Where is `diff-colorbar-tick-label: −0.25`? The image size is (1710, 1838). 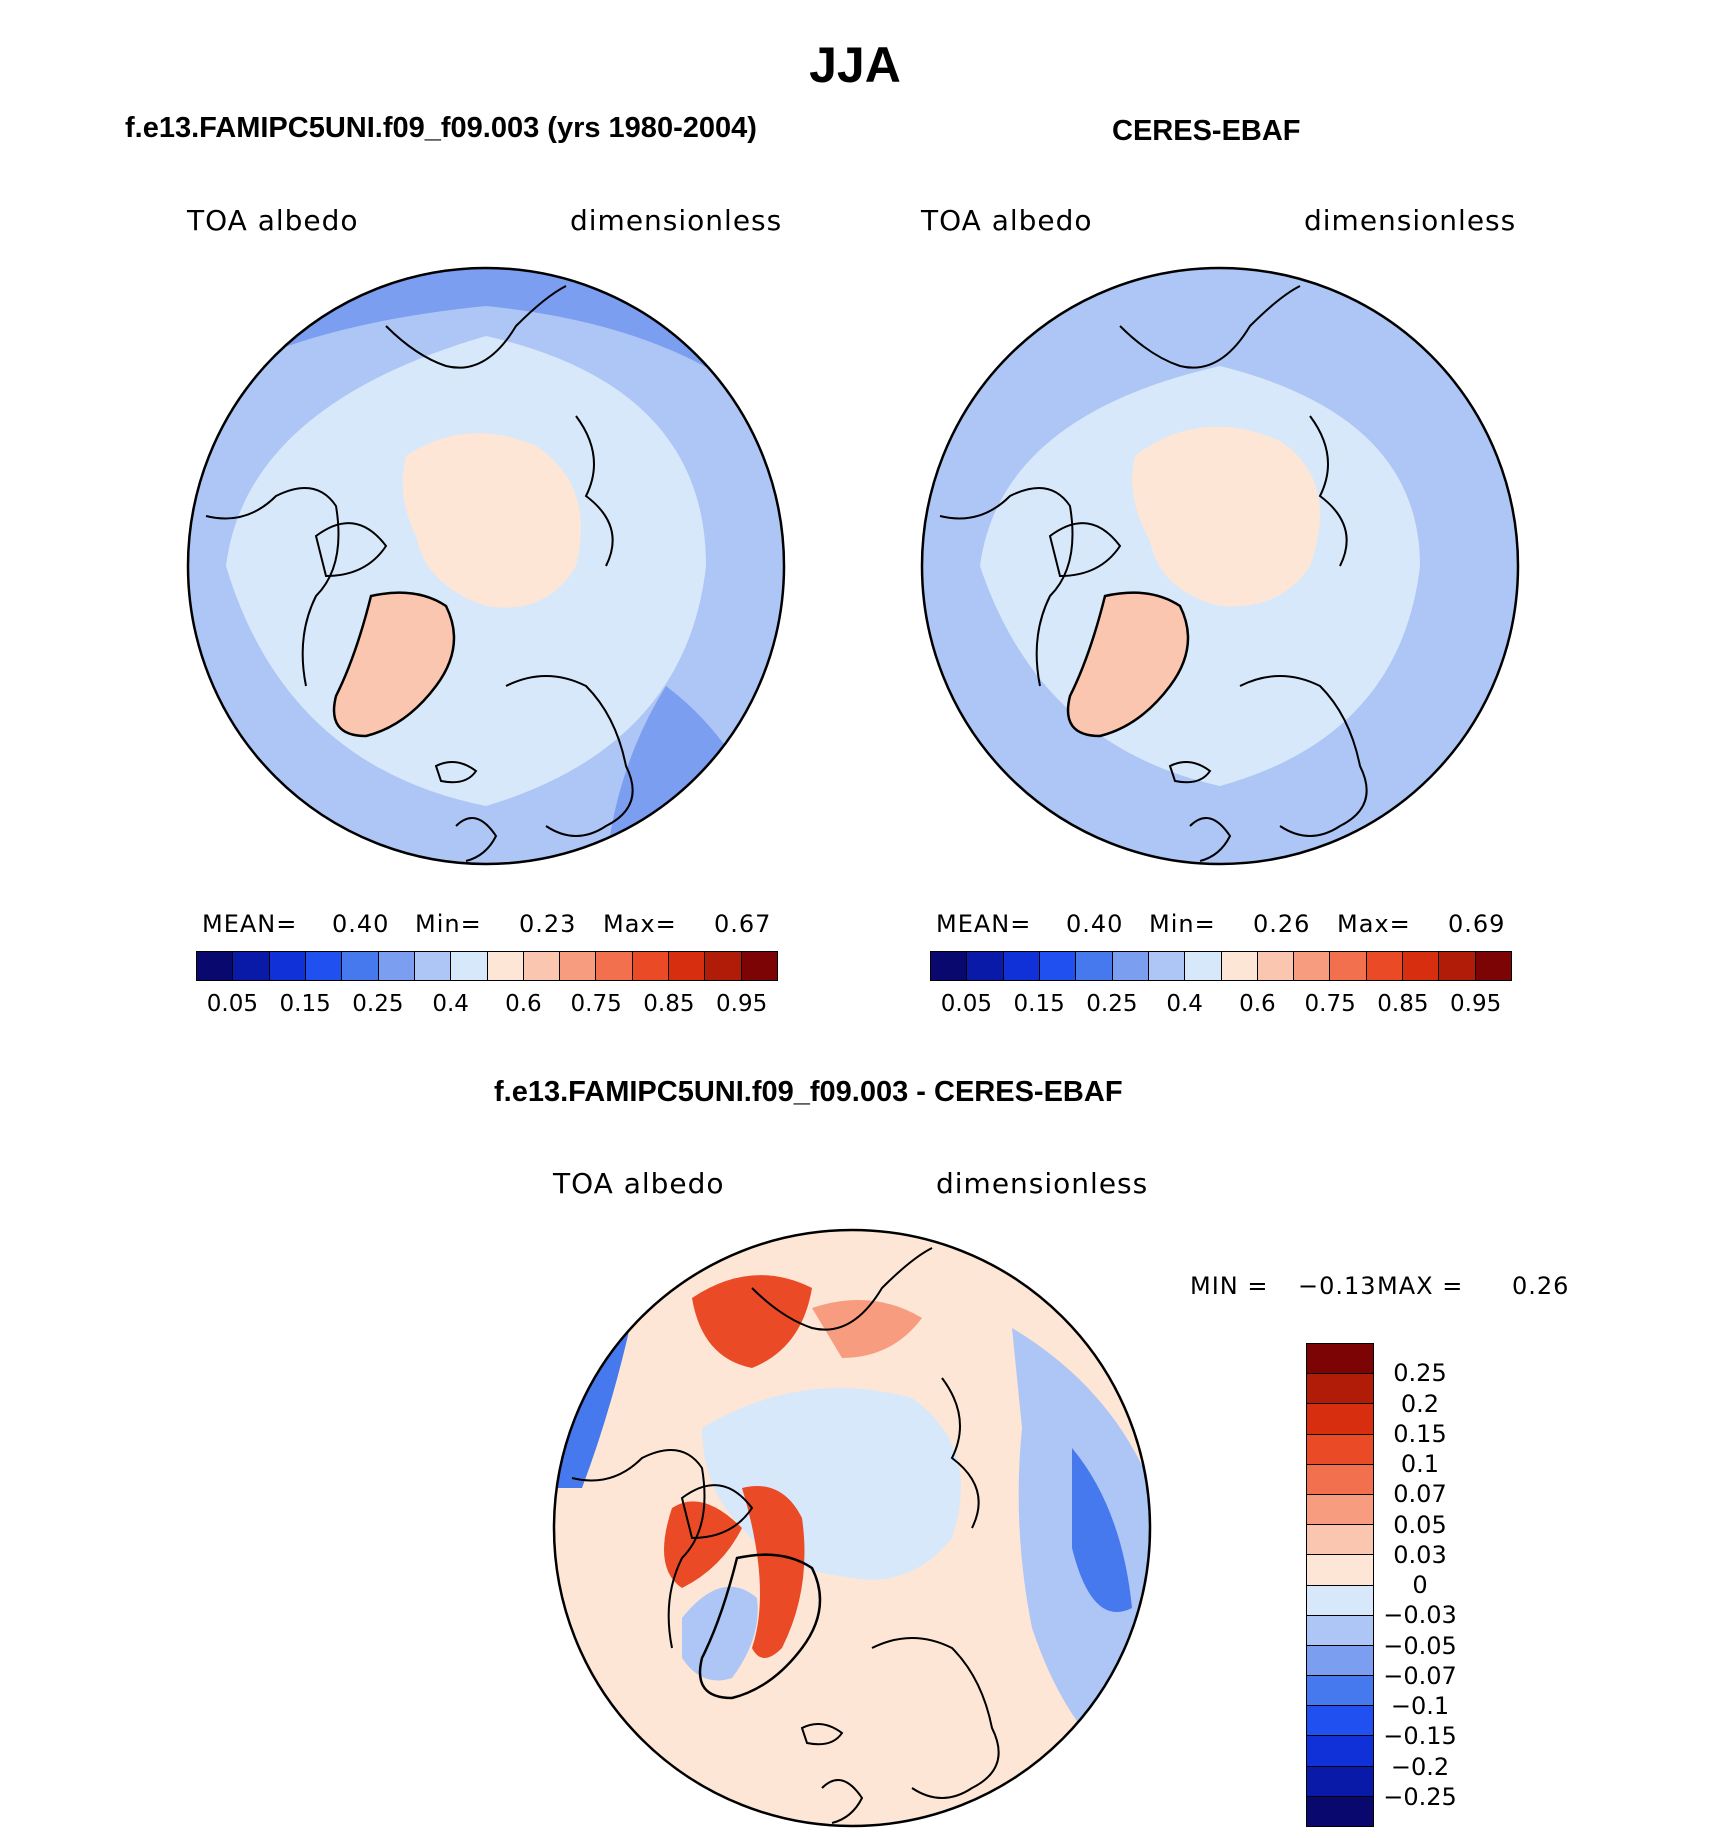 diff-colorbar-tick-label: −0.25 is located at coordinates (1420, 1796).